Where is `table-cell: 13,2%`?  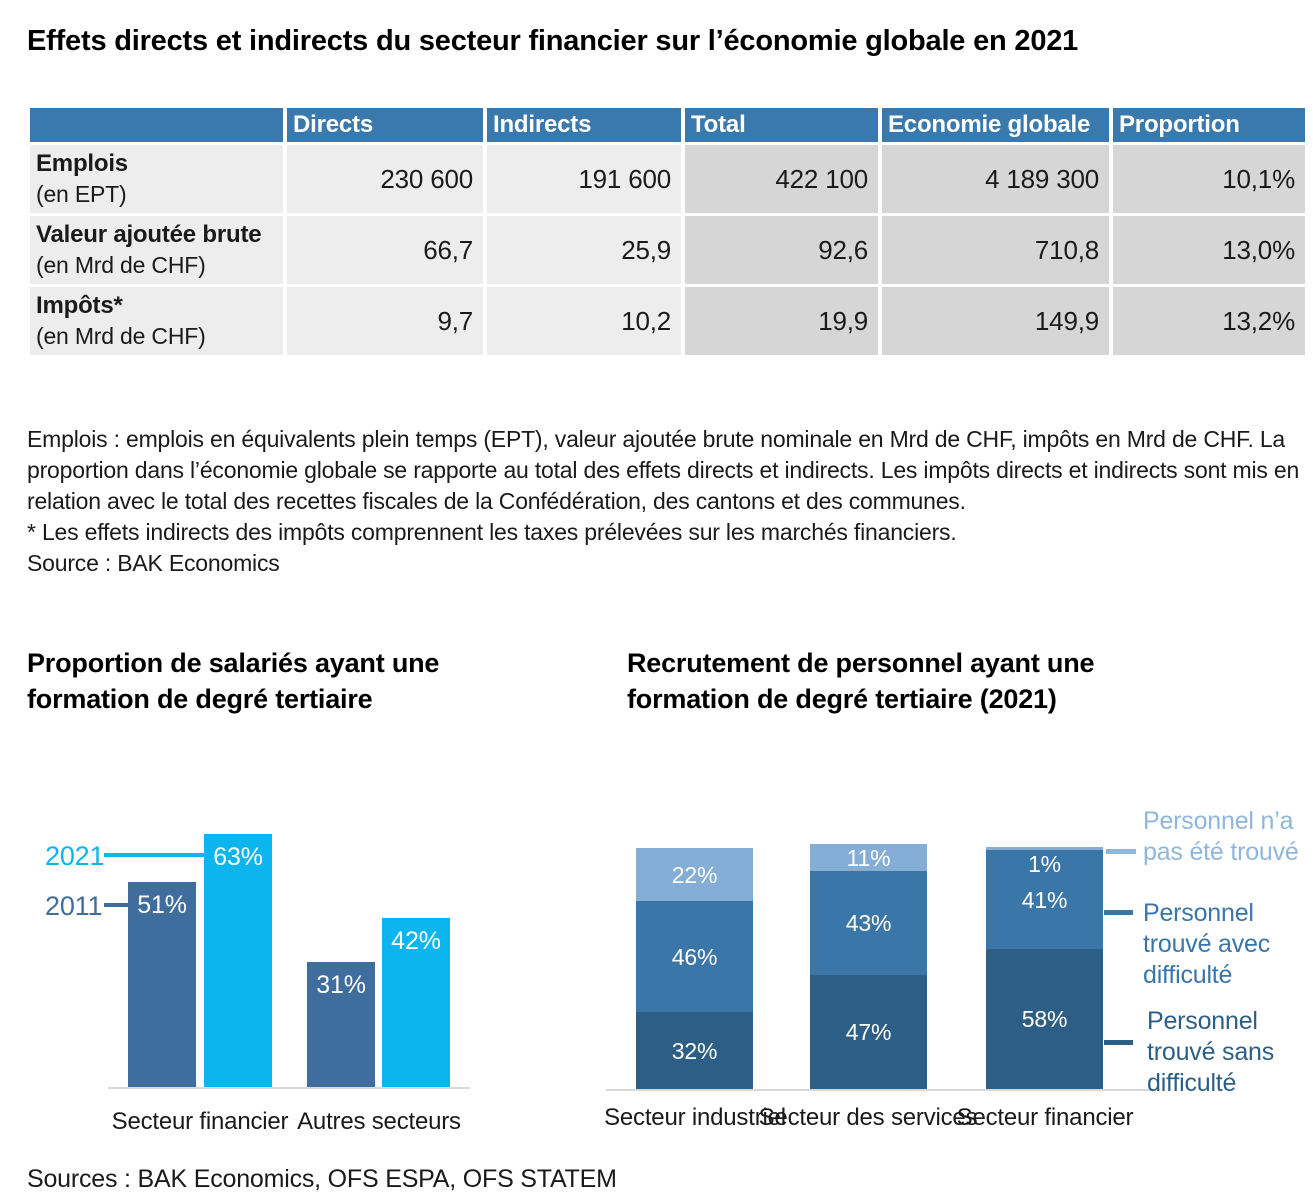
table-cell: 13,2% is located at coordinates (1209, 321).